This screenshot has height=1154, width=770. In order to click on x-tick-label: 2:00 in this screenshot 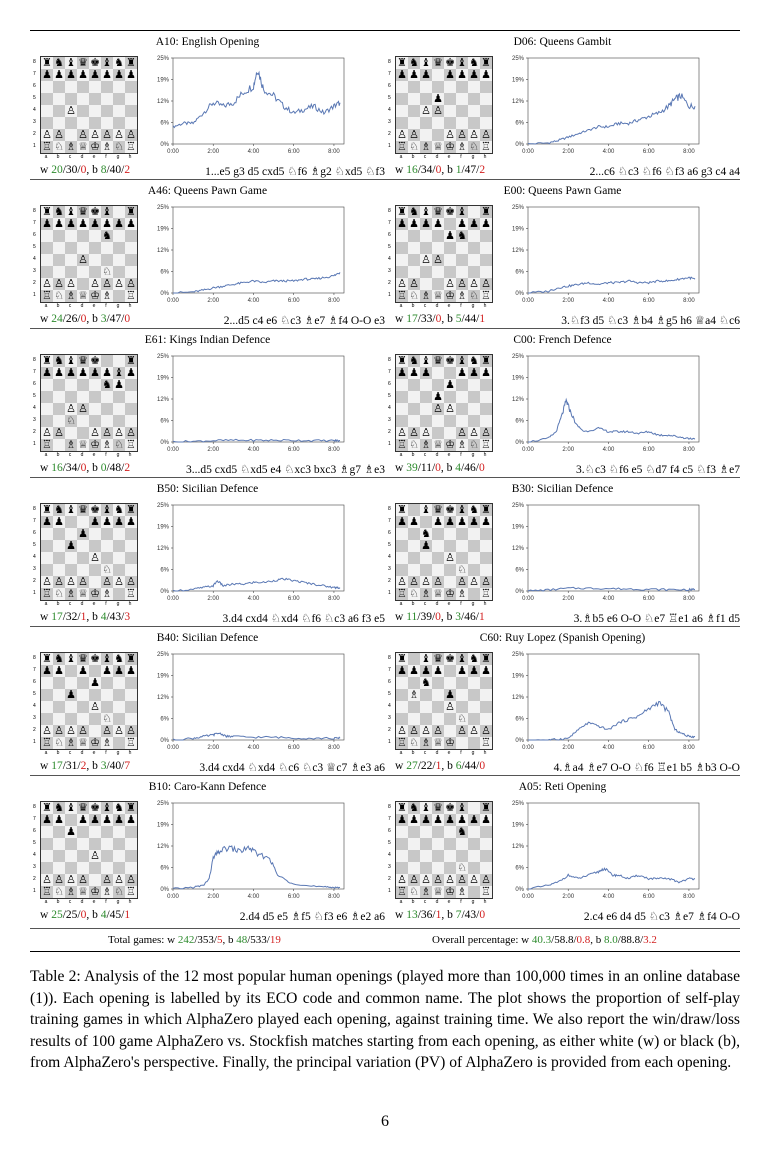, I will do `click(213, 301)`.